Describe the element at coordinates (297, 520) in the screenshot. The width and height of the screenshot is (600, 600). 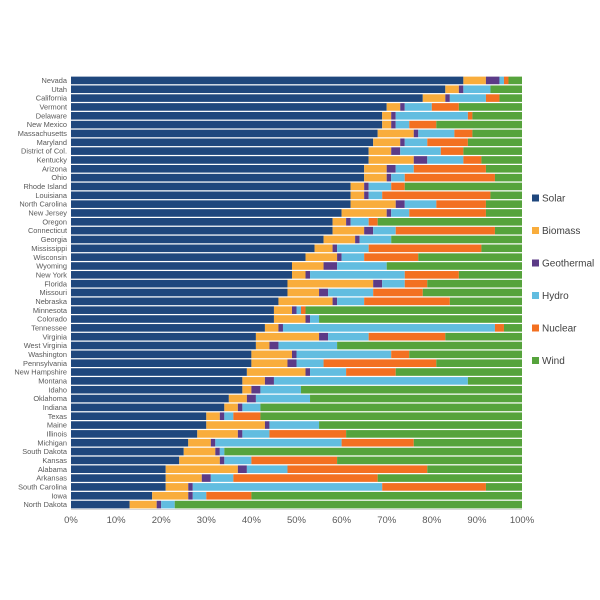
I see `x-tick-label: 50%` at that location.